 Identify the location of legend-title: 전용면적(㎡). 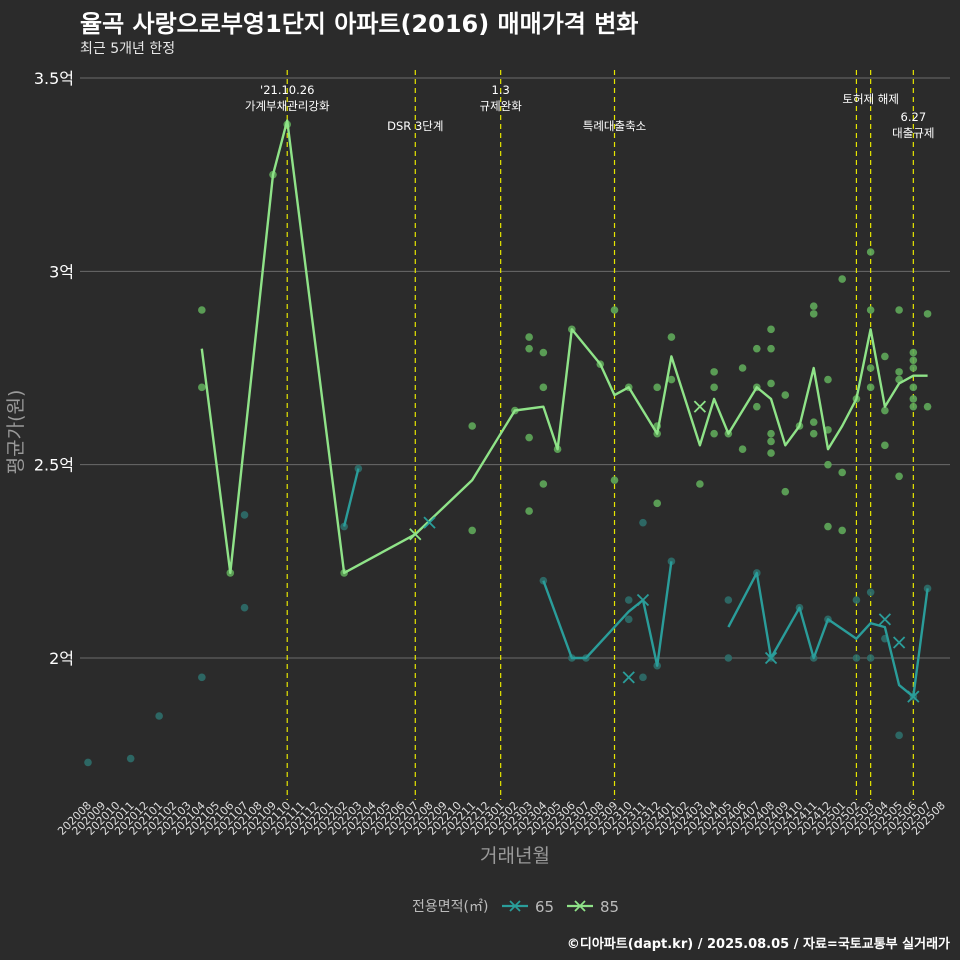
(450, 907).